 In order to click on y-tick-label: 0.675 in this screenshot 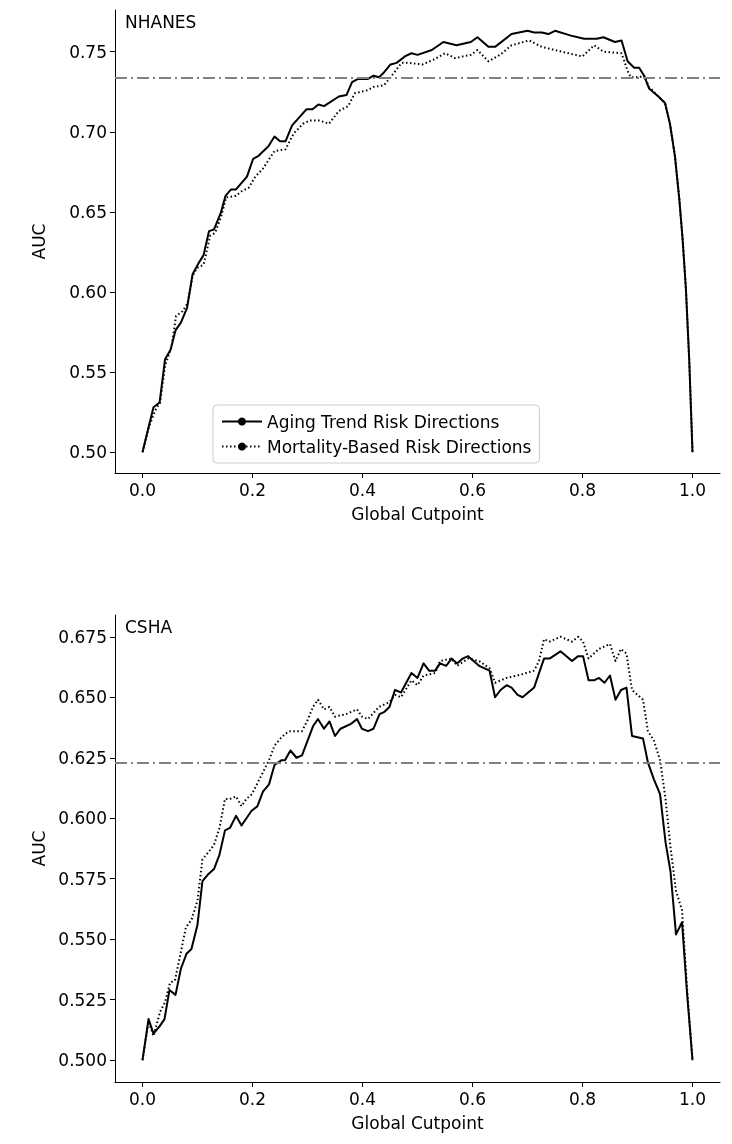, I will do `click(82, 636)`.